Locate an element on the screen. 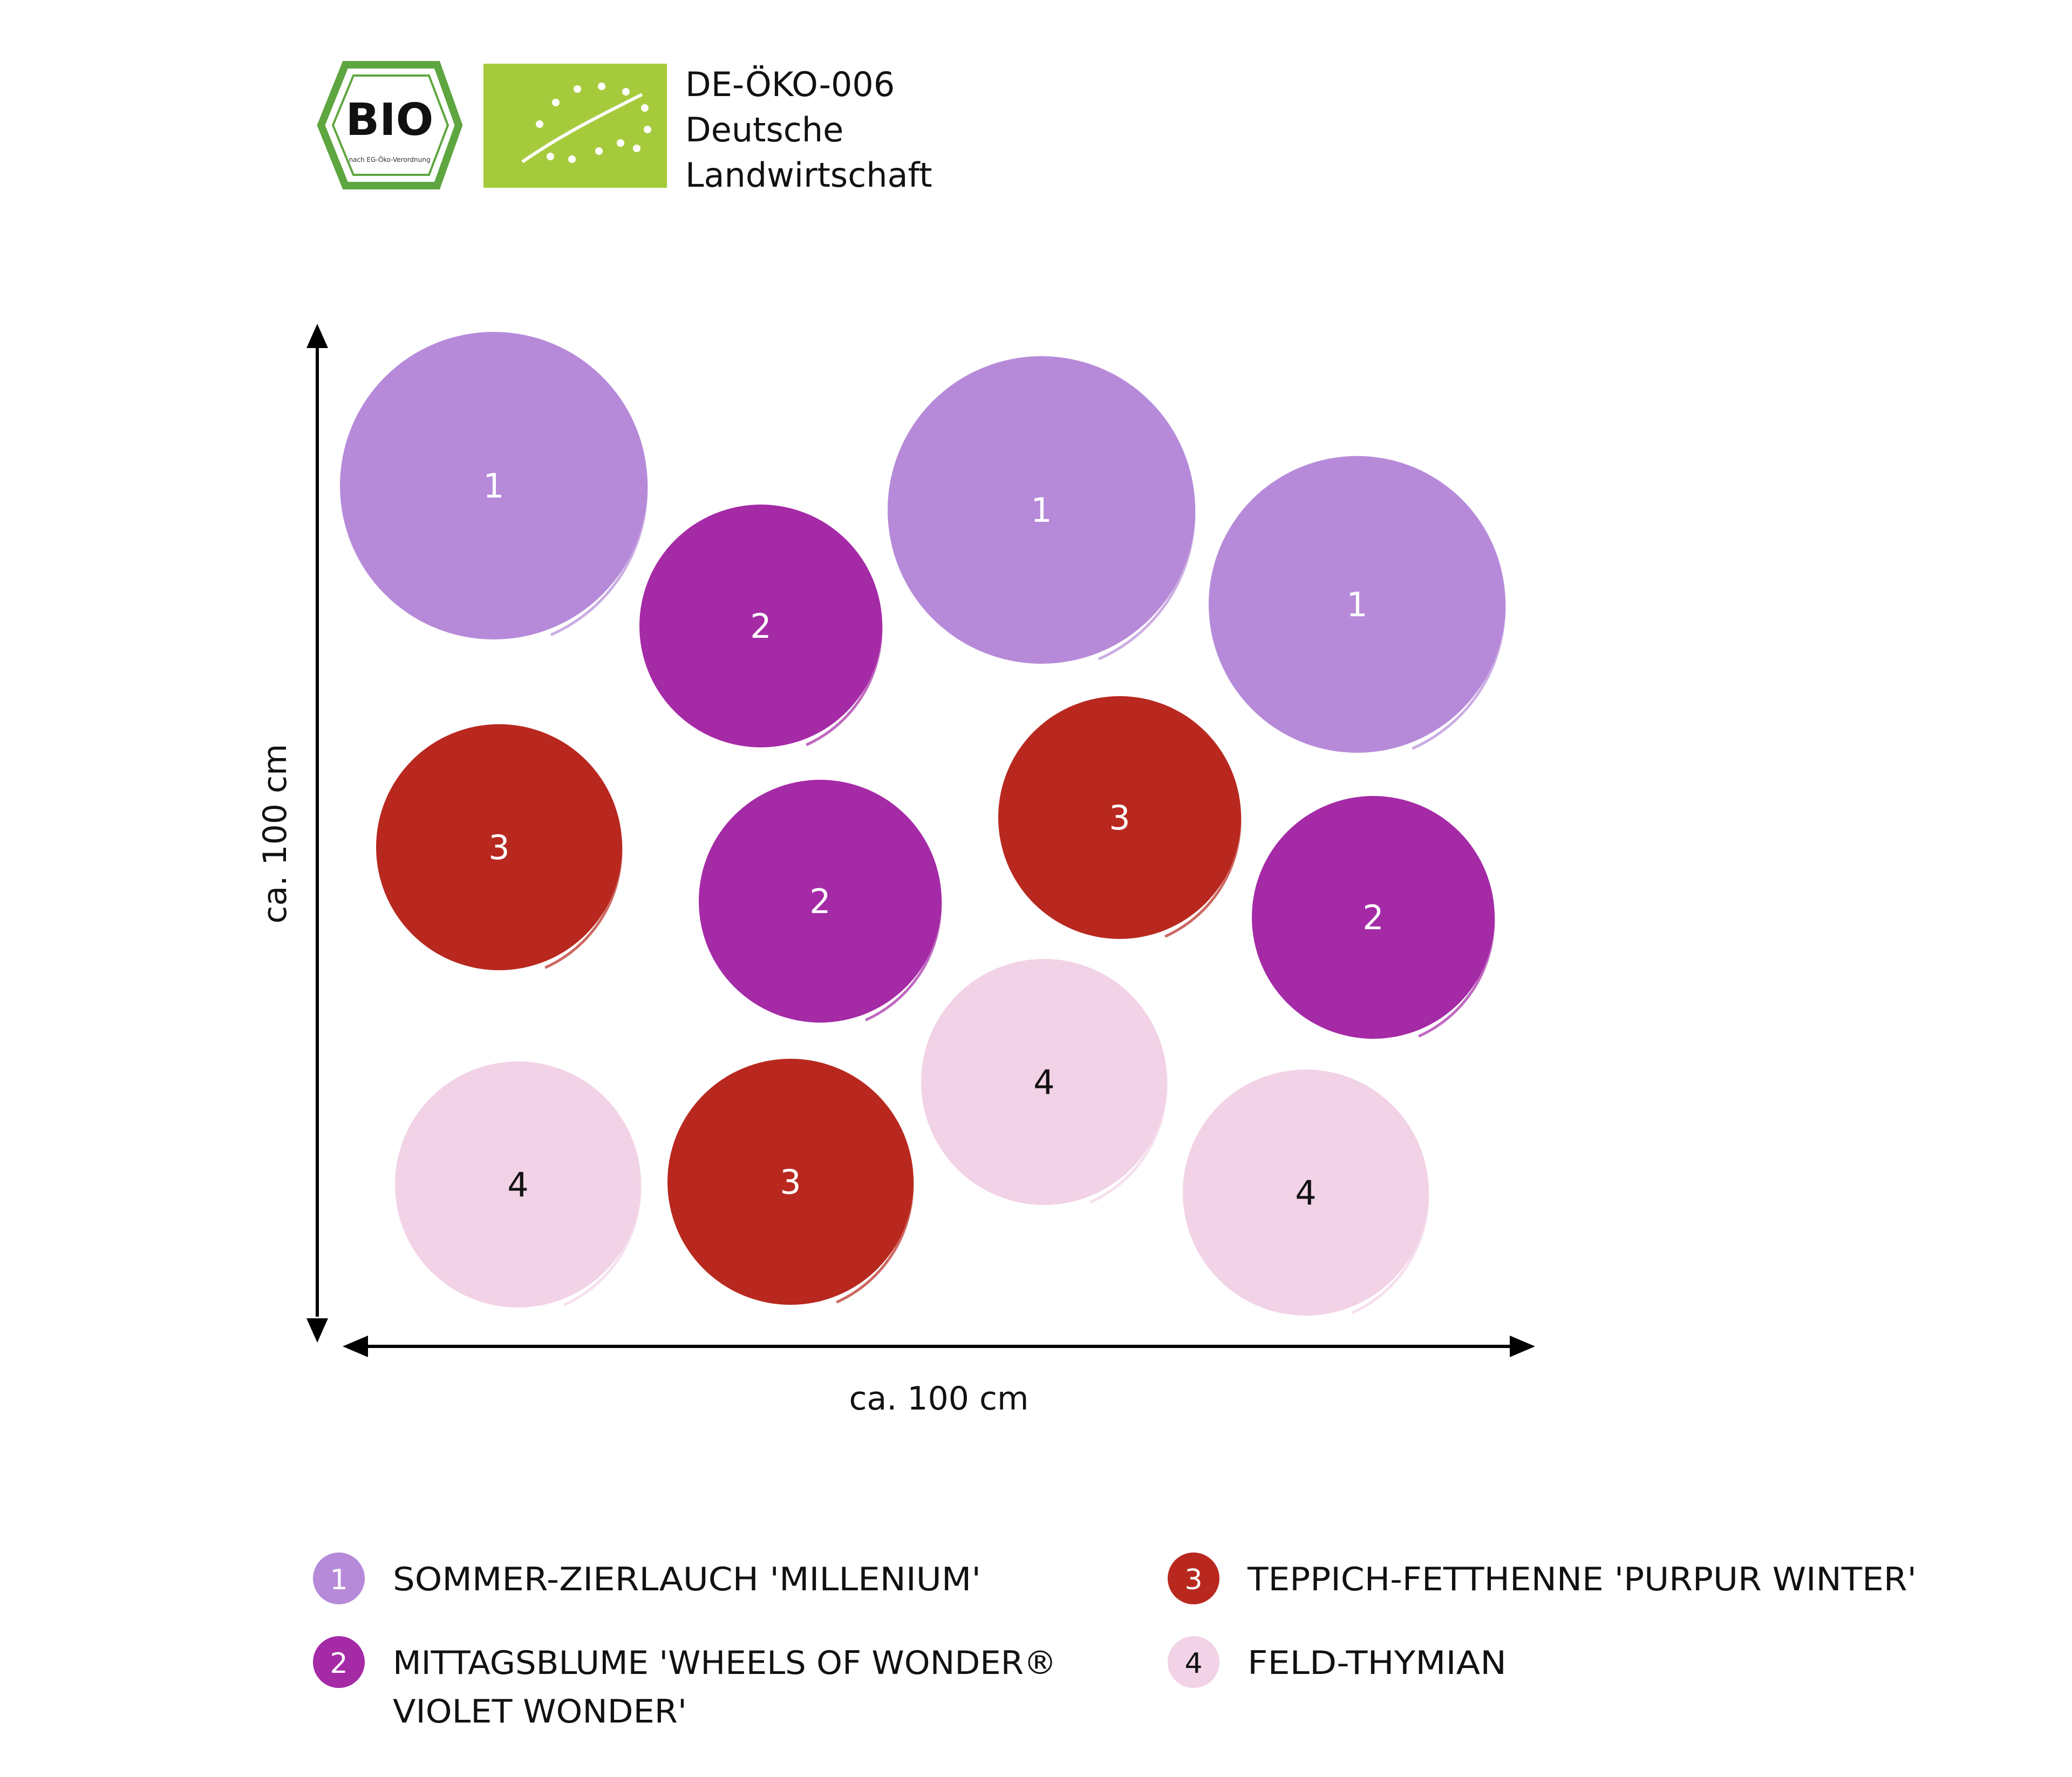 This screenshot has width=2072, height=1777. legend-label-line2: VIOLET WONDER' is located at coordinates (540, 1712).